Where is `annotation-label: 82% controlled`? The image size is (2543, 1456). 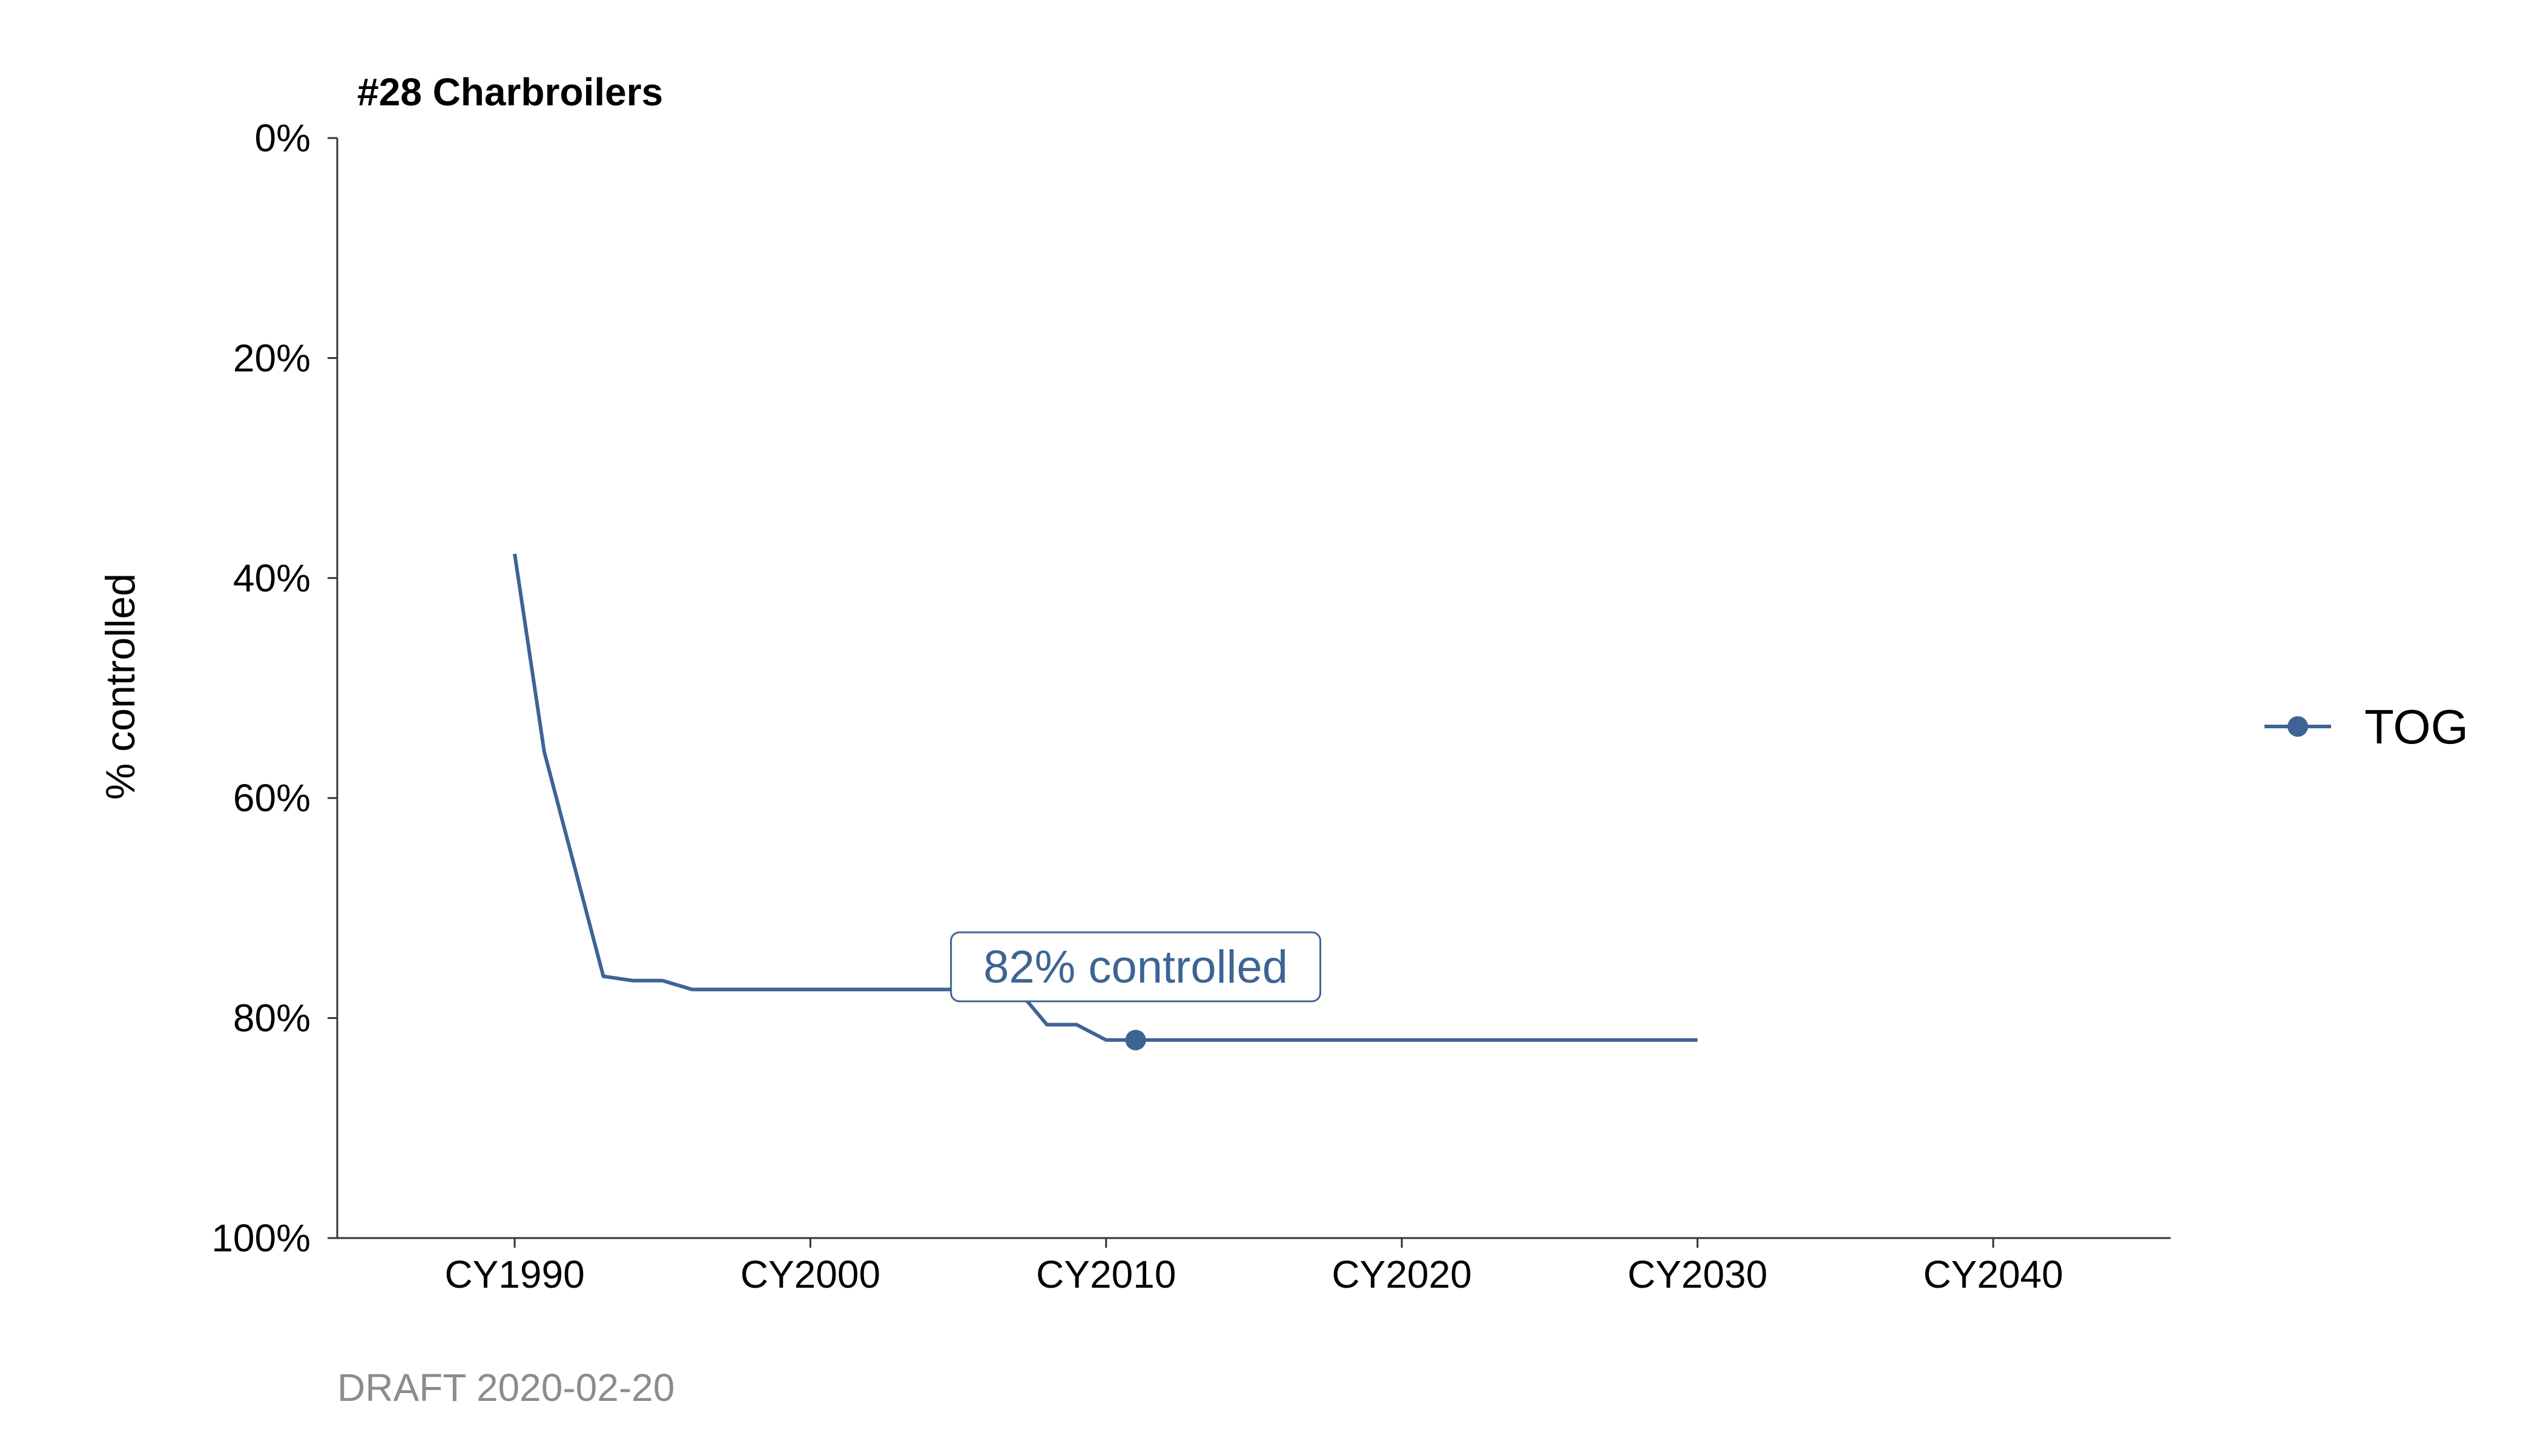
annotation-label: 82% controlled is located at coordinates (1135, 967).